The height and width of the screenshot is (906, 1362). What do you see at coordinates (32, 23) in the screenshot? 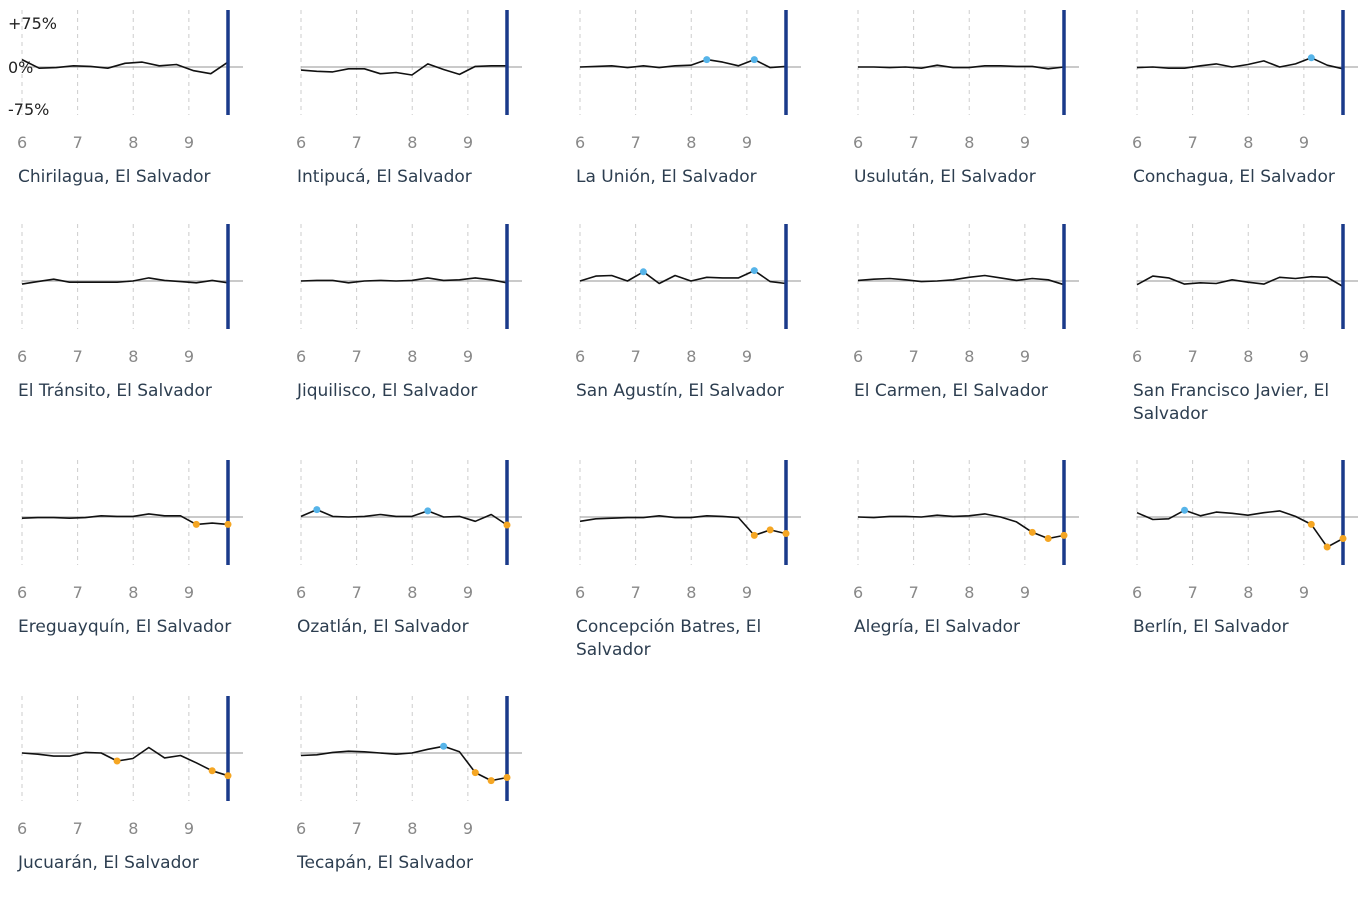
I see `y-tick-label: +75%` at bounding box center [32, 23].